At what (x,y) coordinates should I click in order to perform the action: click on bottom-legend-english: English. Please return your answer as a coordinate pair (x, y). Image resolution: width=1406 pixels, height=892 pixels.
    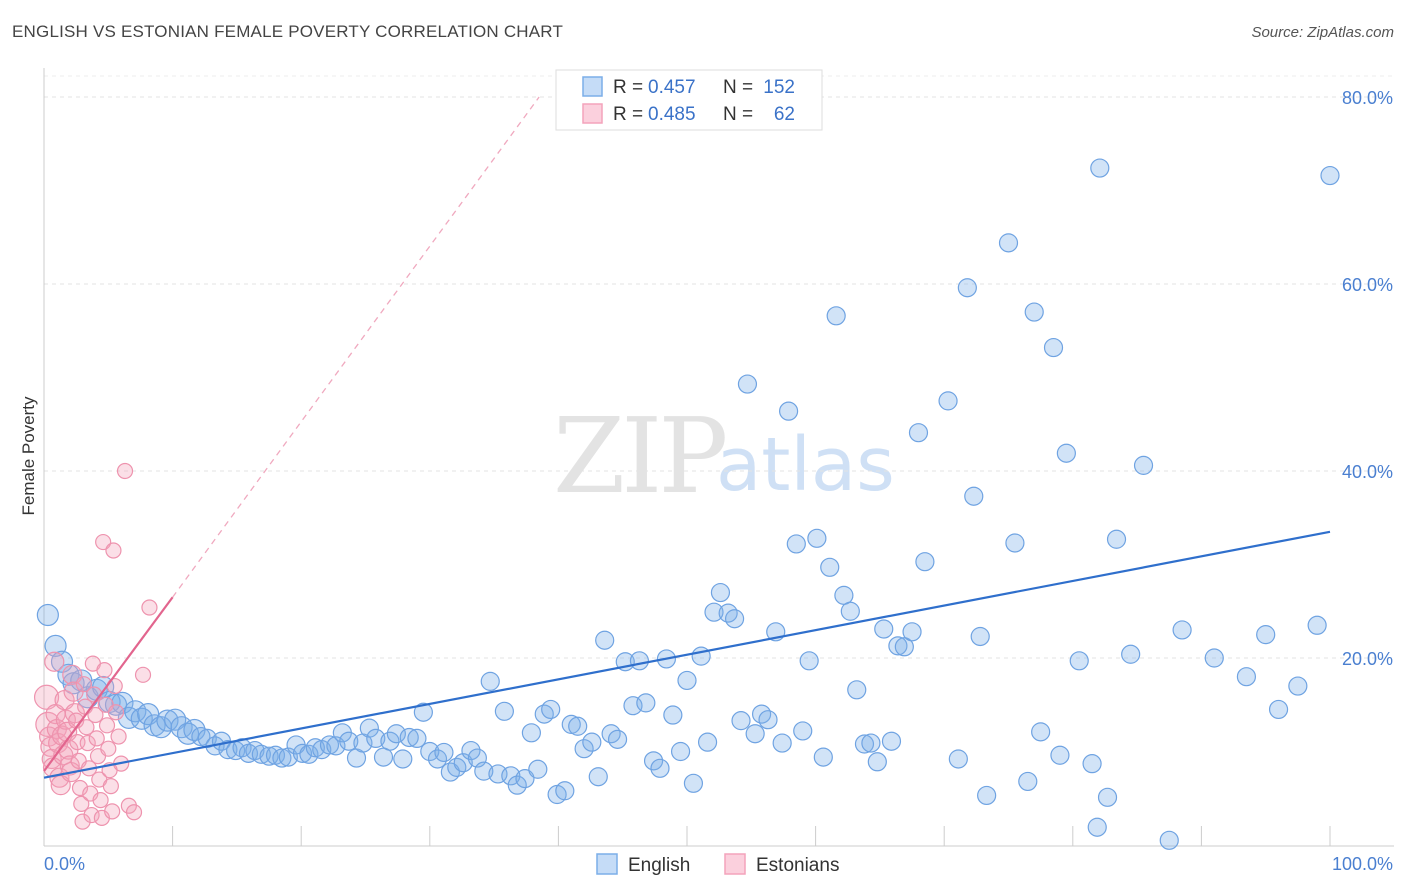
    Looking at the image, I should click on (659, 865).